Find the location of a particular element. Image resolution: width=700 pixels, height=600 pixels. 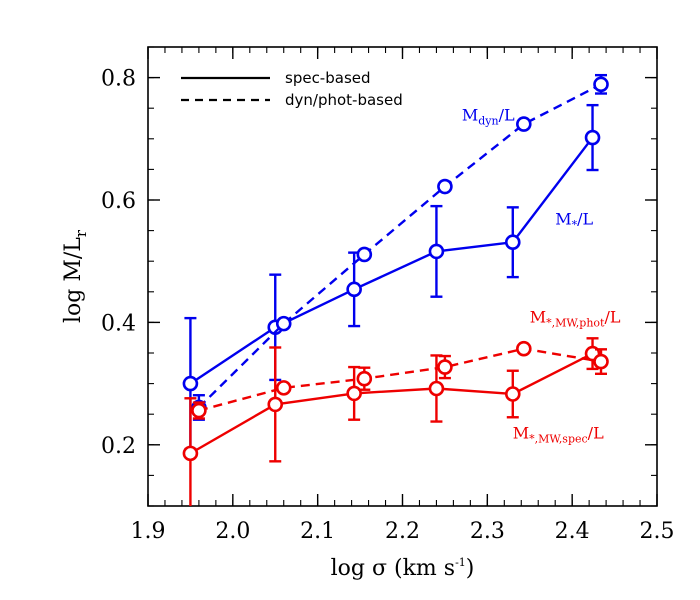

x-tick-label: 2.3 is located at coordinates (487, 531).